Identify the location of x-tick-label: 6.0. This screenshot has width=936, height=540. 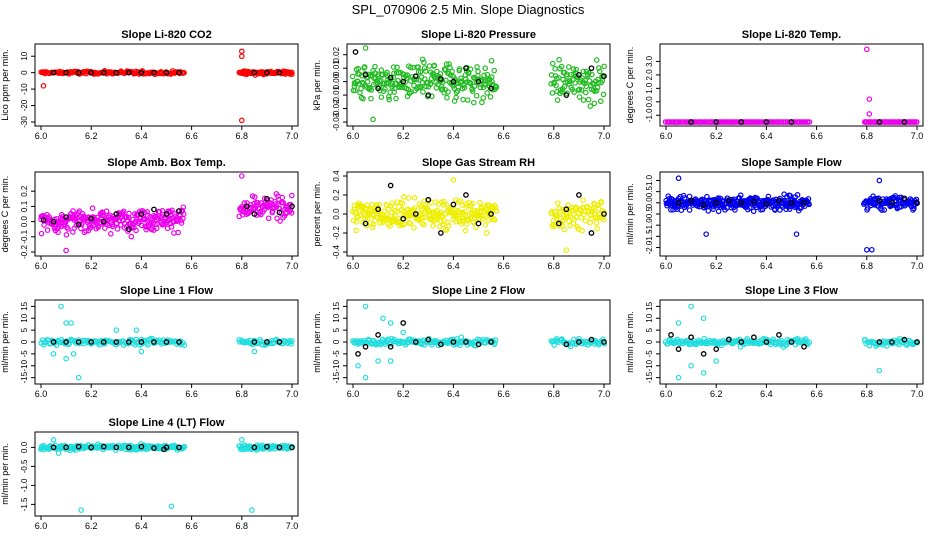
(41, 394).